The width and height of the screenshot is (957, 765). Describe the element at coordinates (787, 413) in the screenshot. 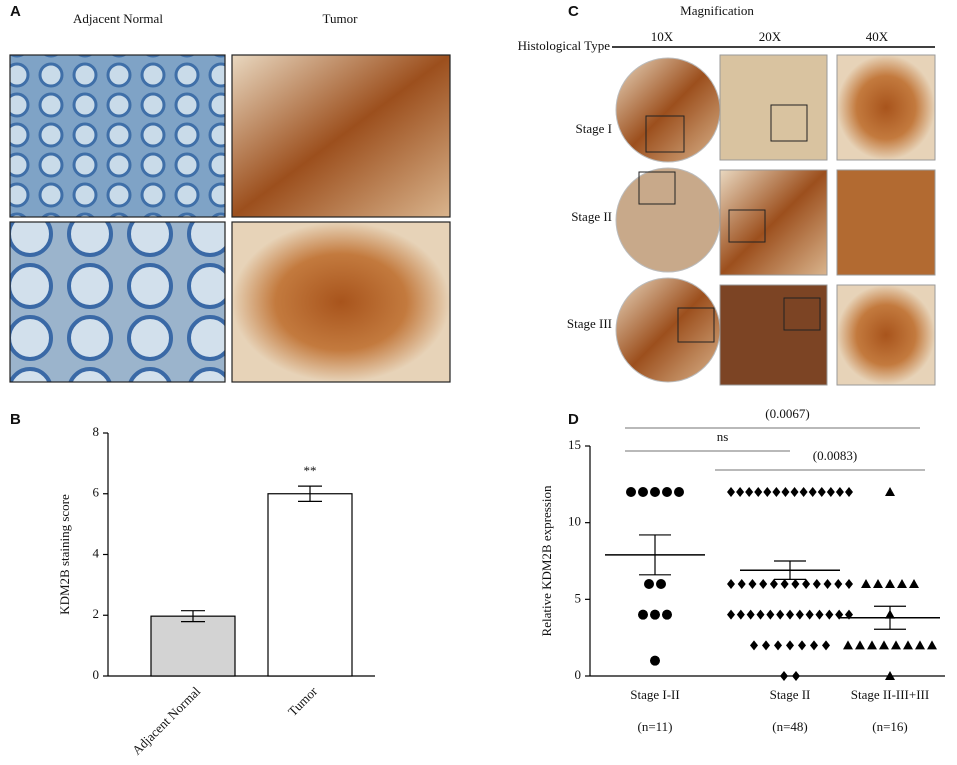

I see `comparison-label: (0.0067)` at that location.